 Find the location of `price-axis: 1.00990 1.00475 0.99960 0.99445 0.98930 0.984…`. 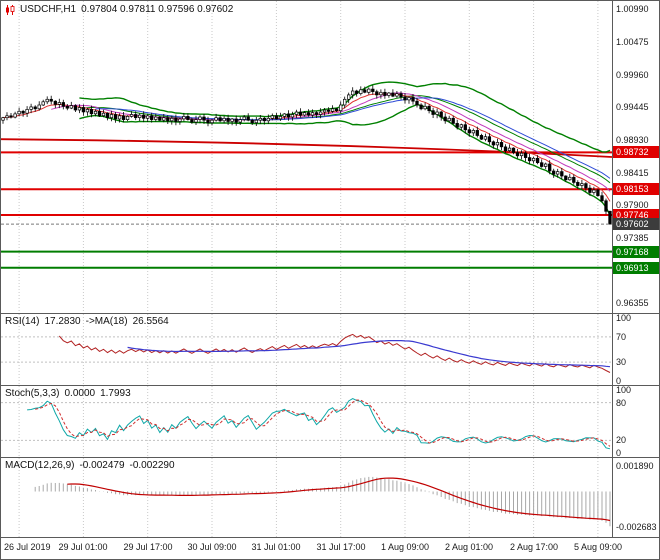

price-axis: 1.00990 1.00475 0.99960 0.99445 0.98930 0.984… is located at coordinates (636, 269).